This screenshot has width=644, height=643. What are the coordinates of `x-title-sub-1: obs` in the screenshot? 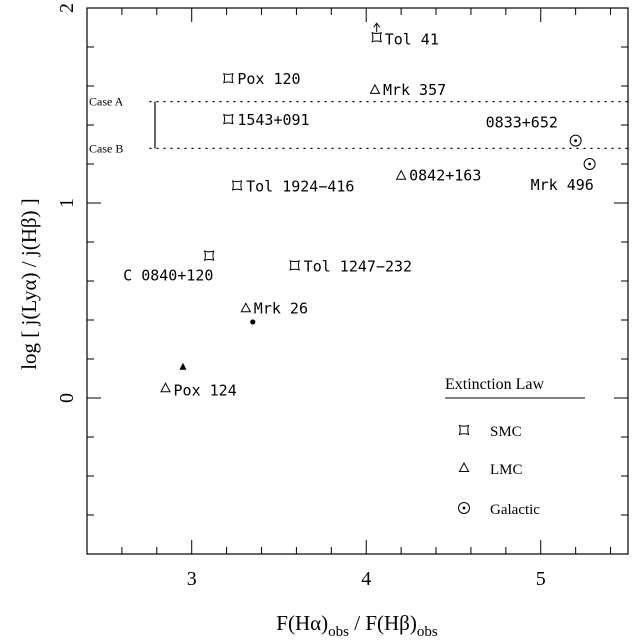 It's located at (338, 632).